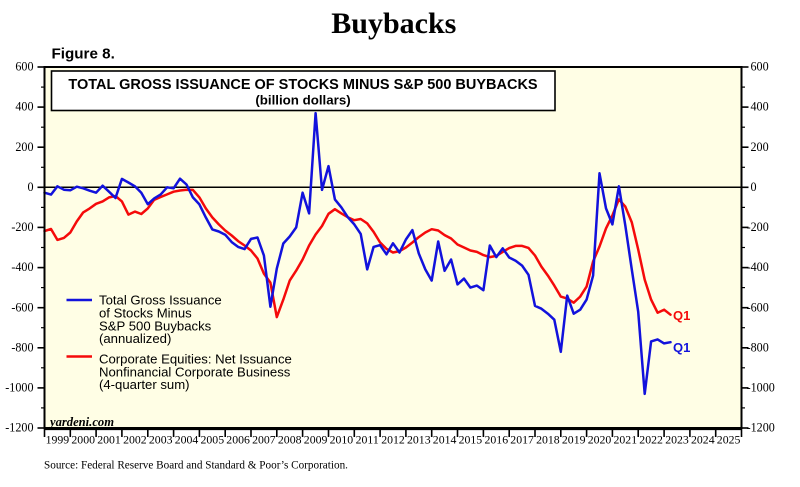 This screenshot has width=800, height=487. Describe the element at coordinates (155, 325) in the screenshot. I see `svg-text: S&P 500 Buybacks` at that location.